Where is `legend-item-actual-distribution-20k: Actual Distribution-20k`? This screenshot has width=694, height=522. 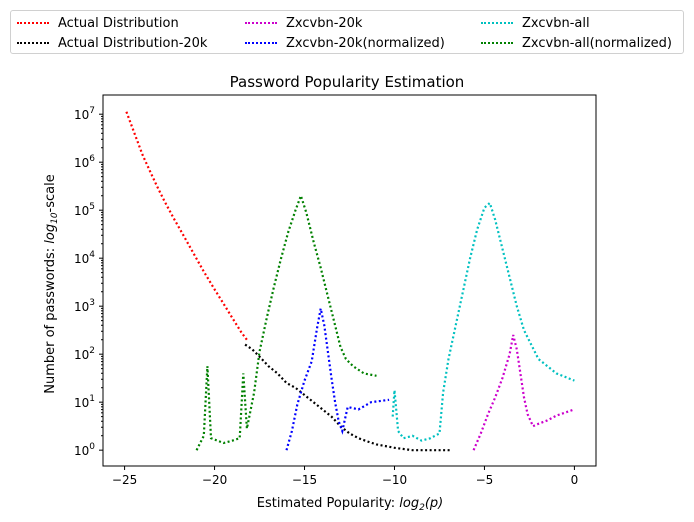 legend-item-actual-distribution-20k: Actual Distribution-20k is located at coordinates (112, 43).